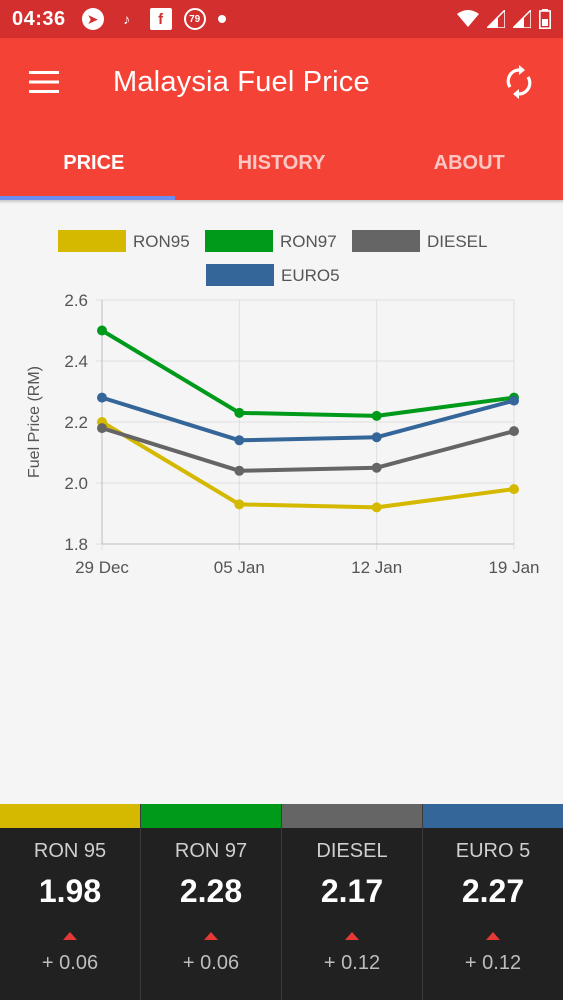 This screenshot has width=563, height=1000. I want to click on price-card-ron95: RON 95 1.98 + 0.06, so click(70, 902).